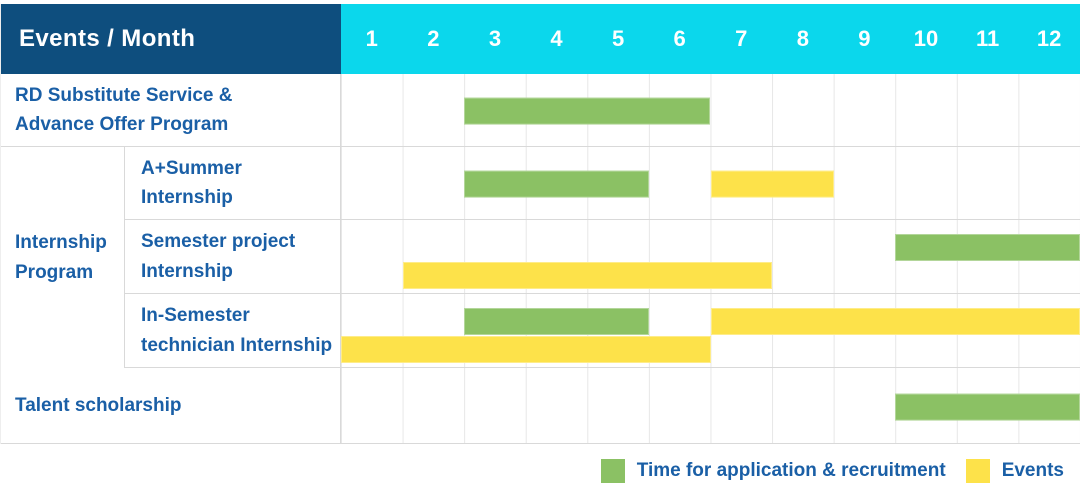 The image size is (1080, 494). Describe the element at coordinates (612, 471) in the screenshot. I see `application-swatch-icon` at that location.